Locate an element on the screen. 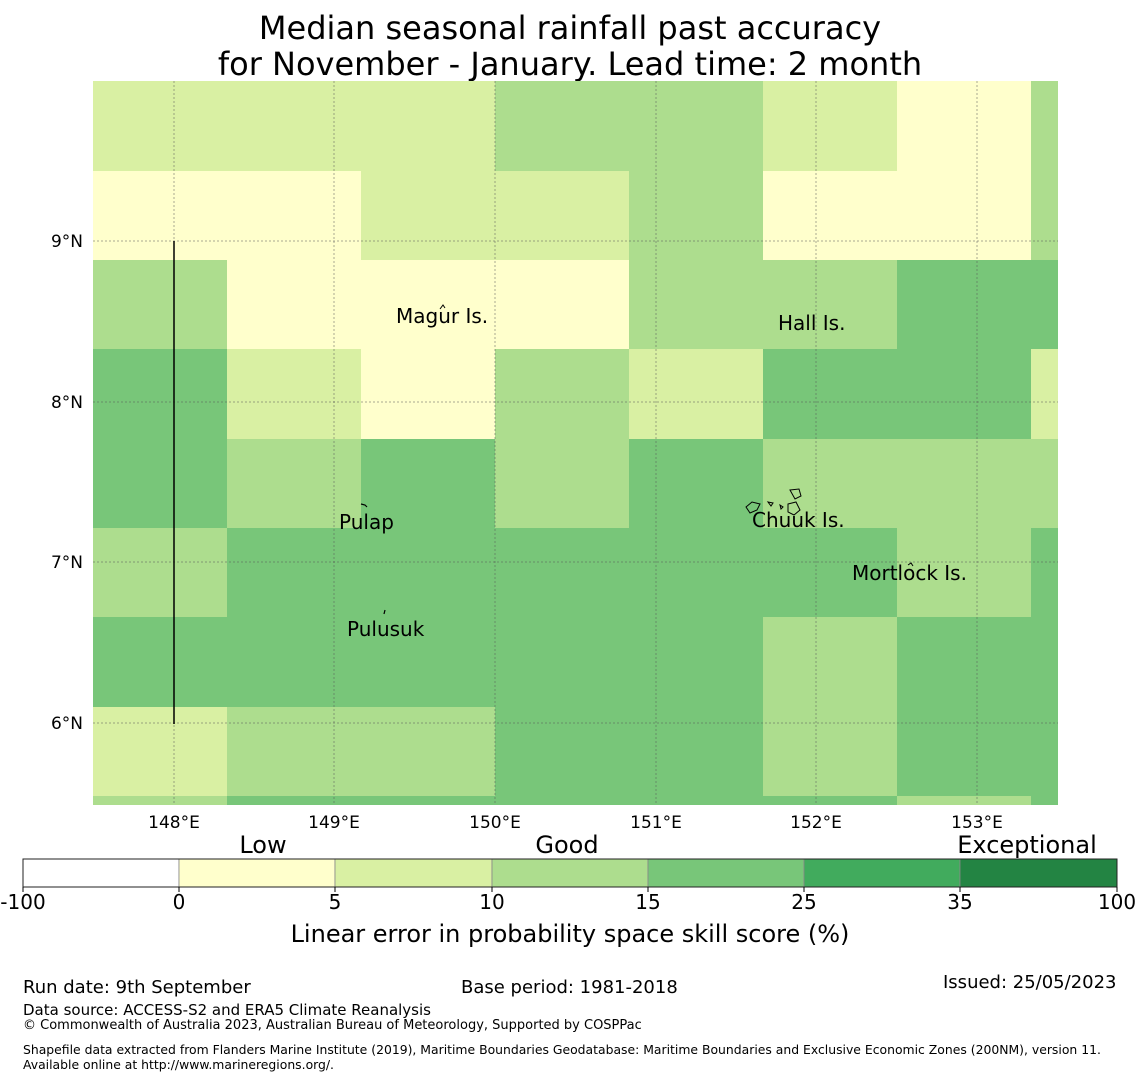 This screenshot has height=1080, width=1140. colorbar-tick-label: 35 is located at coordinates (959, 902).